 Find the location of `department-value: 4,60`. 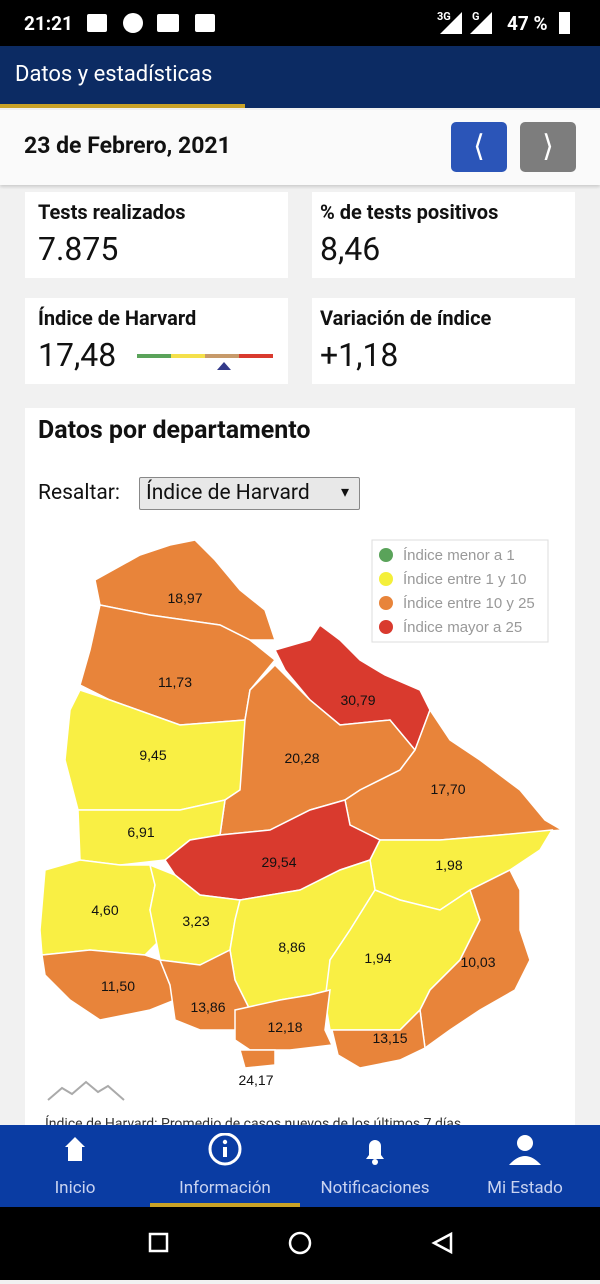

department-value: 4,60 is located at coordinates (104, 910).